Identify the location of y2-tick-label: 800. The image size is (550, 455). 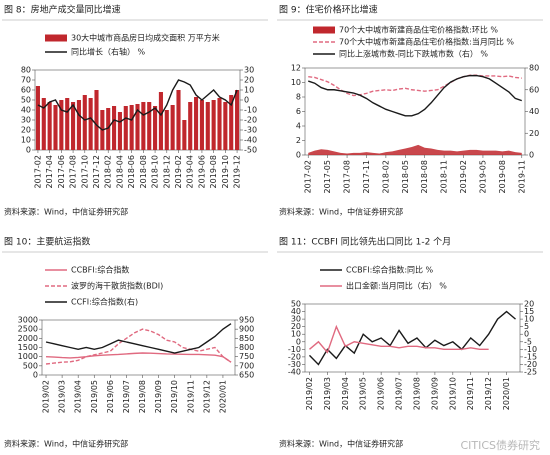
(246, 347).